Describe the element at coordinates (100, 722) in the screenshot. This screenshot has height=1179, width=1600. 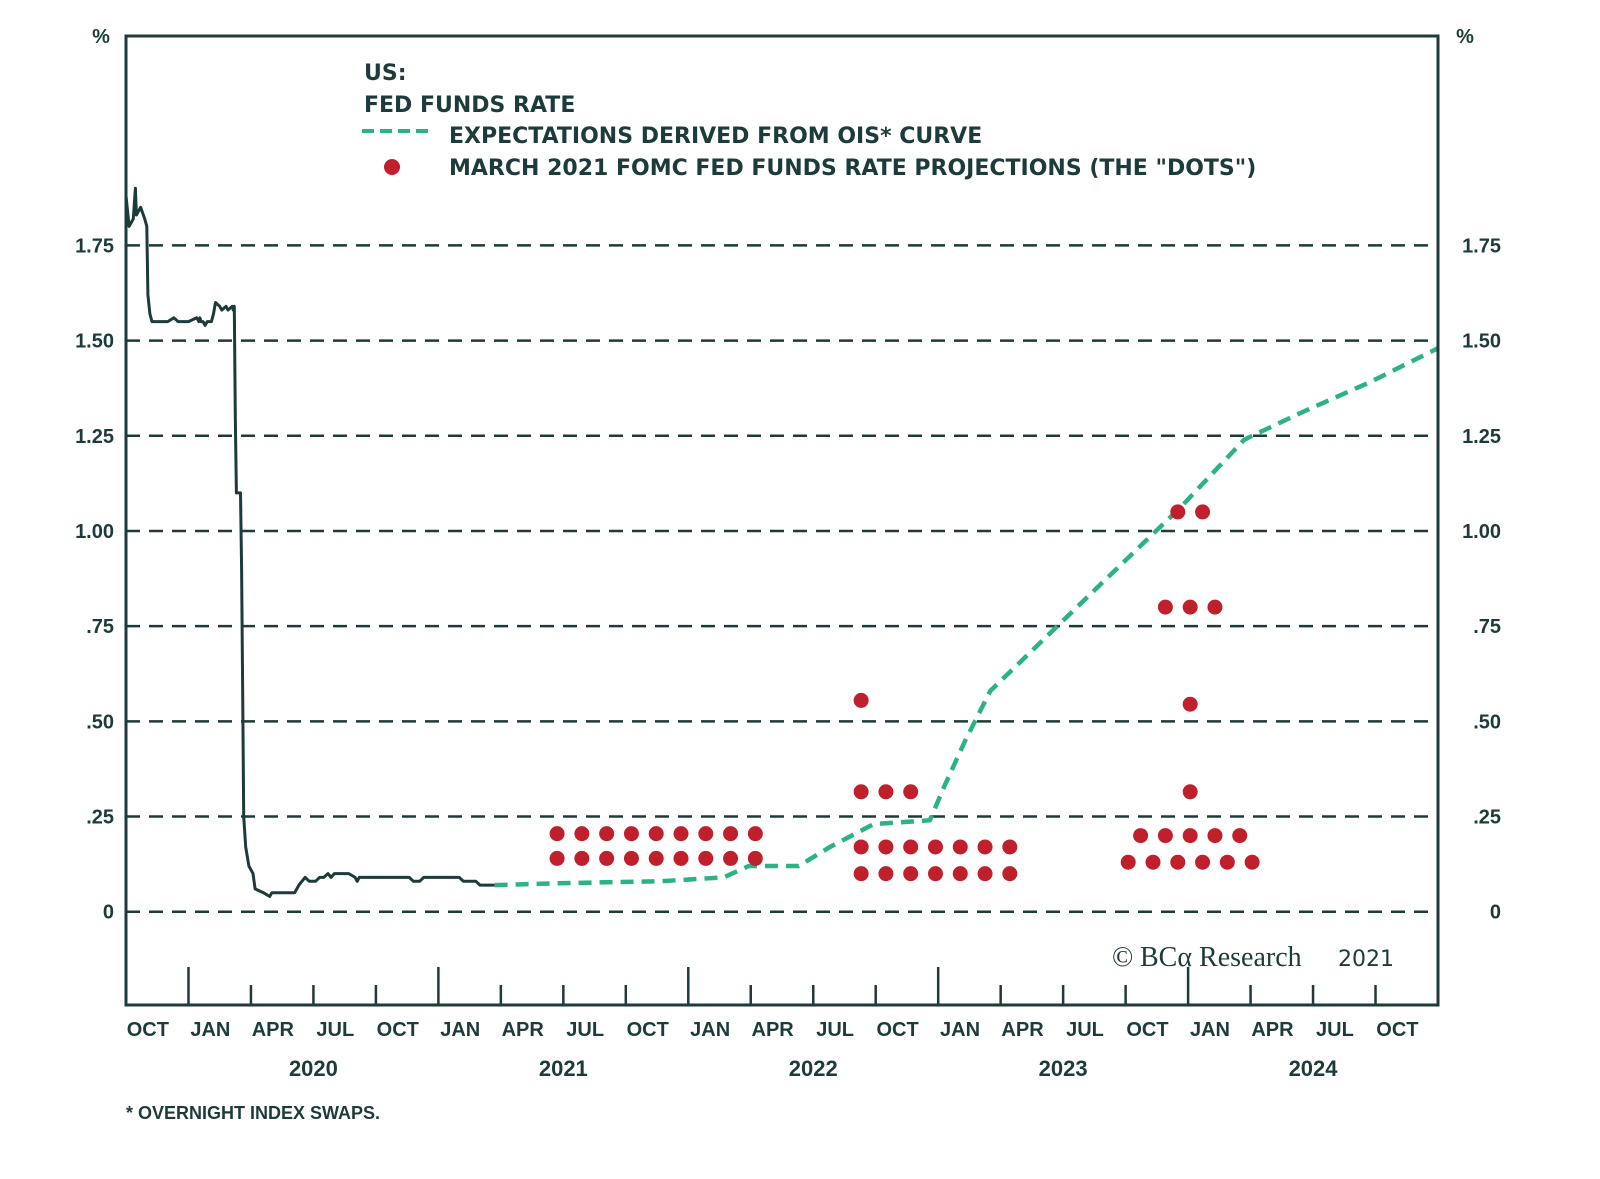
I see `y-tick-label-left: .50` at that location.